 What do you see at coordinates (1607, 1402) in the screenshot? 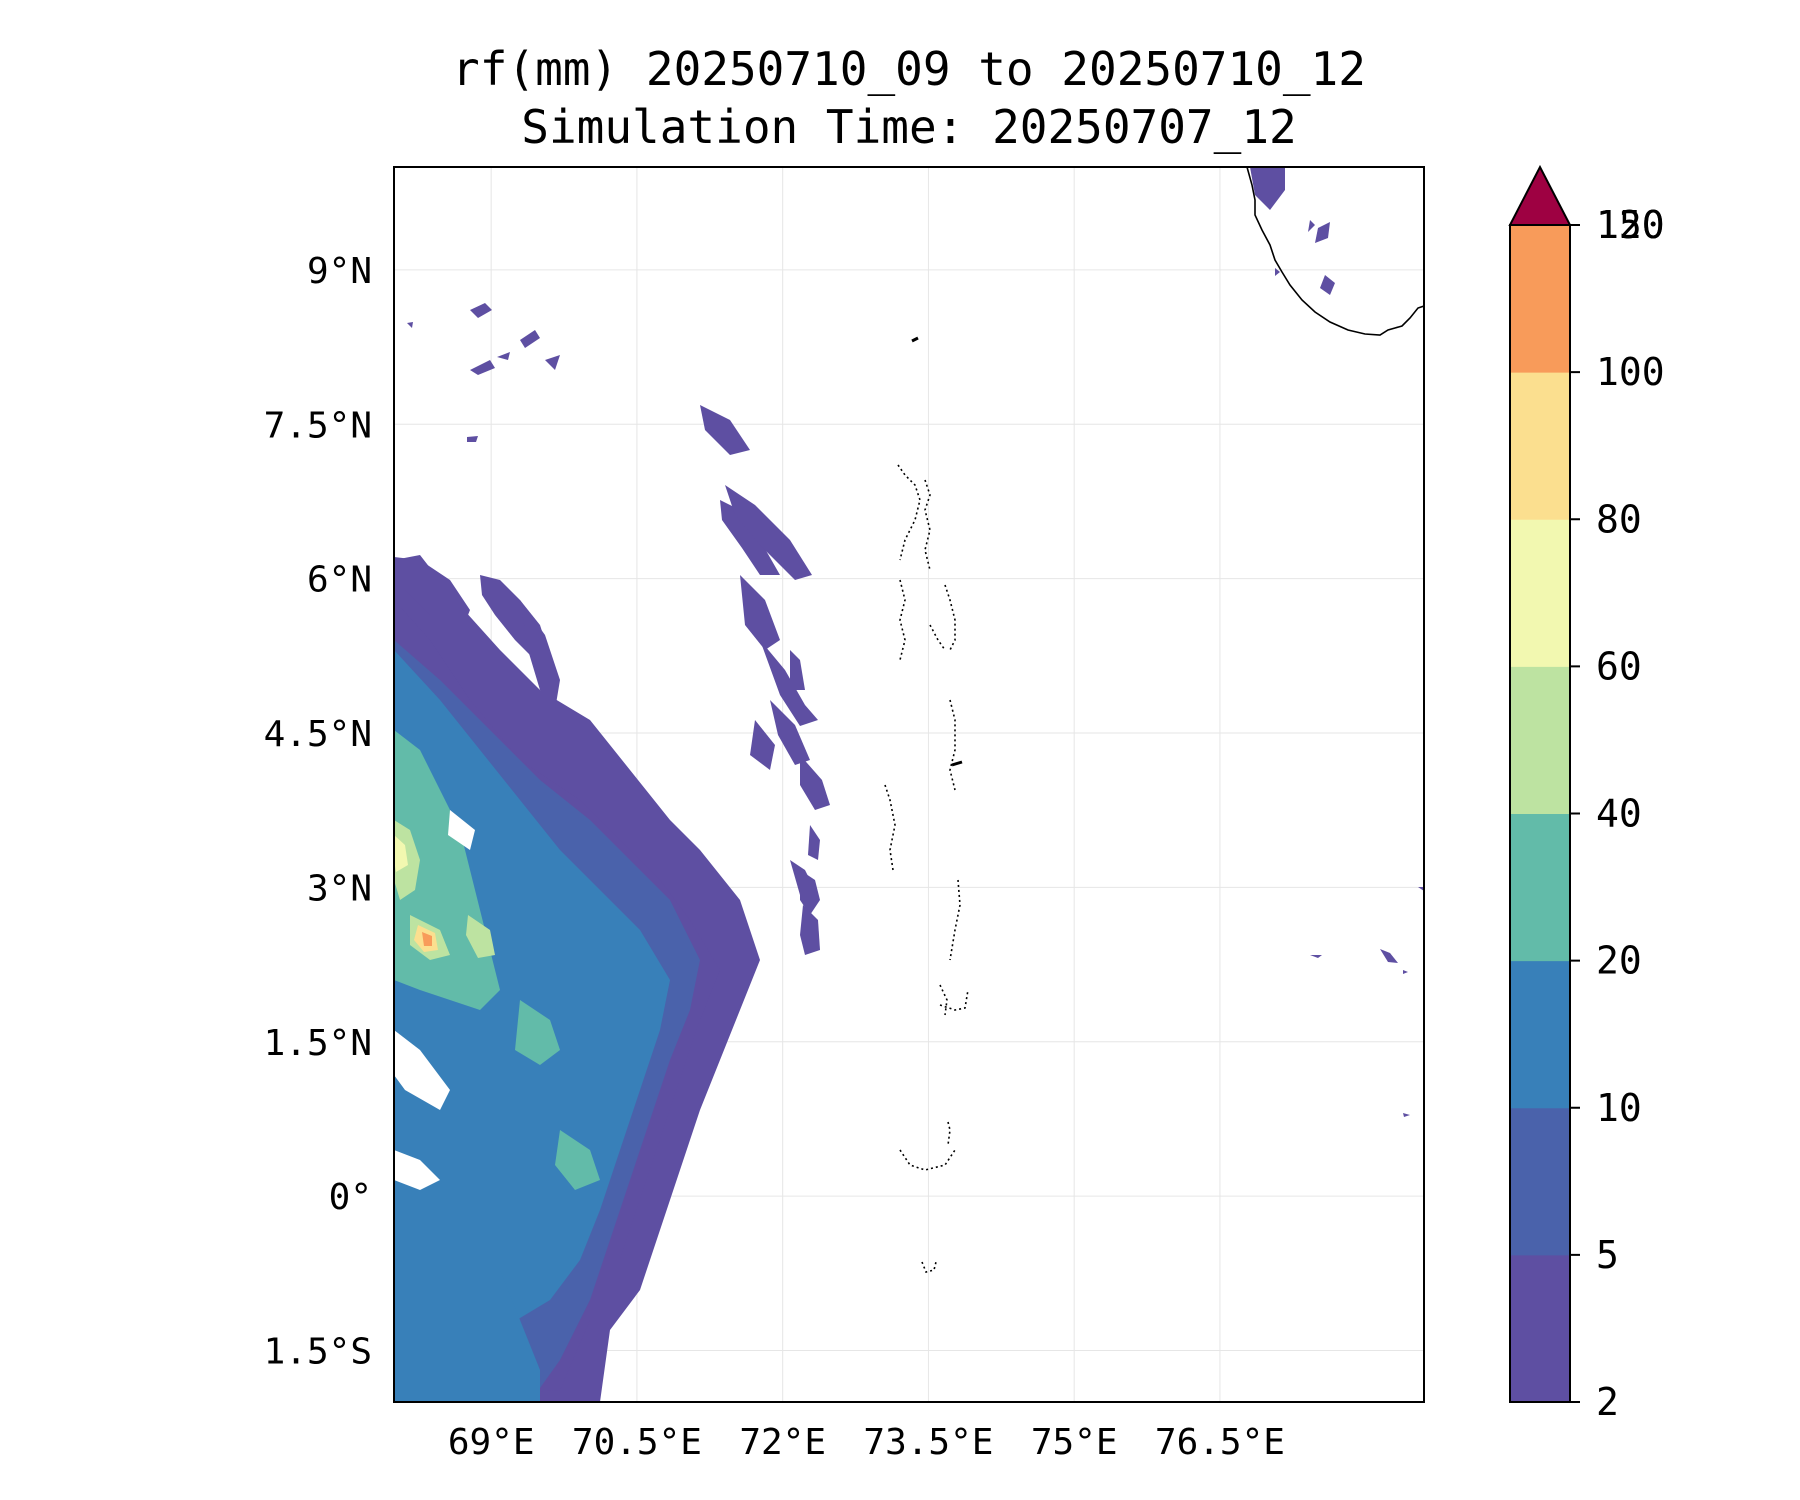
I see `colorbar-label: 2` at bounding box center [1607, 1402].